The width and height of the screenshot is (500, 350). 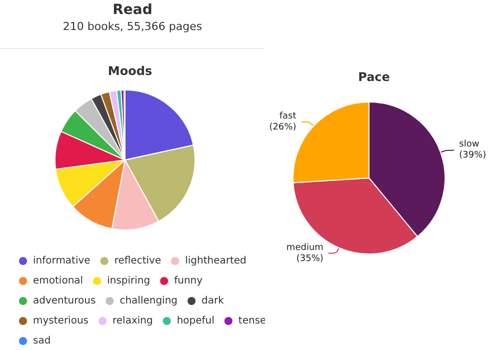 I want to click on legend-label: adventurous, so click(x=64, y=301).